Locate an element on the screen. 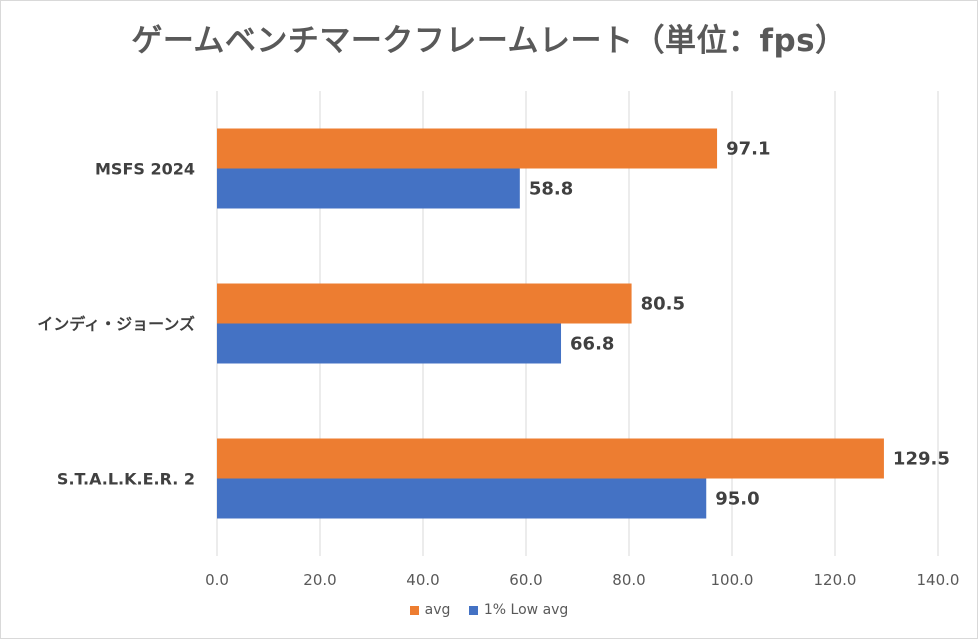  tick-label-1: 20.0 is located at coordinates (319, 580).